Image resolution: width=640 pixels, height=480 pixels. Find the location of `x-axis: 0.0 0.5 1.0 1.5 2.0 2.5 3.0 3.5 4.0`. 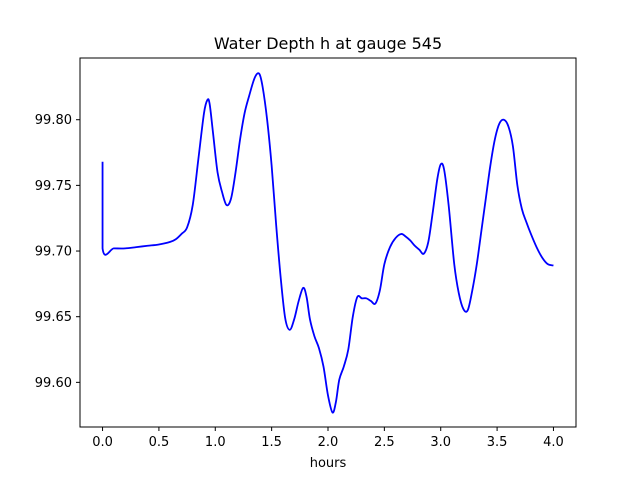

x-axis: 0.0 0.5 1.0 1.5 2.0 2.5 3.0 3.5 4.0 is located at coordinates (328, 438).